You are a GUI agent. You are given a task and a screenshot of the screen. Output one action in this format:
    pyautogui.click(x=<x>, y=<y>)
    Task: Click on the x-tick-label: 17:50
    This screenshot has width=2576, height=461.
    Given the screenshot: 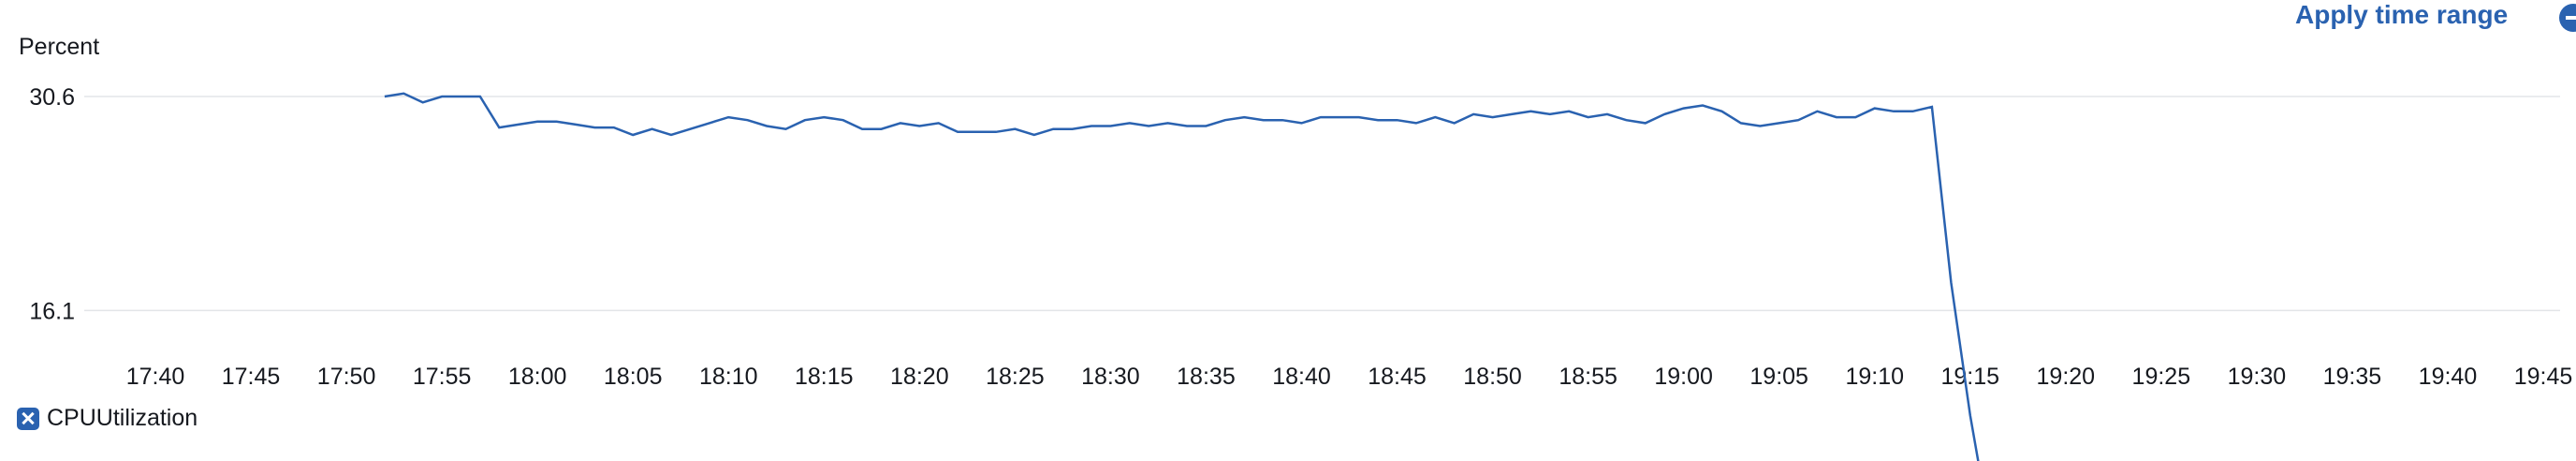 What is the action you would take?
    pyautogui.click(x=346, y=377)
    